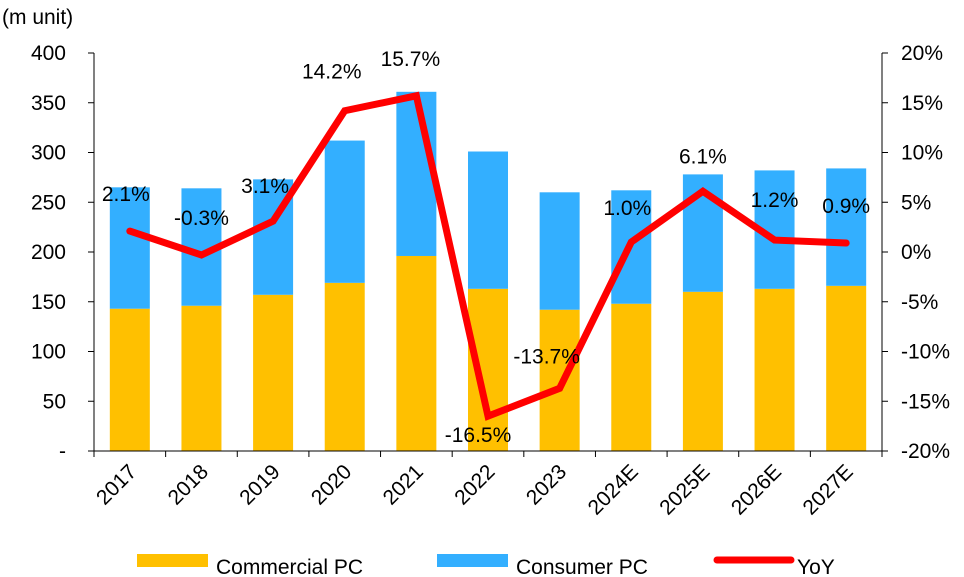 The image size is (964, 577). What do you see at coordinates (344, 211) in the screenshot?
I see `bar-consumer-pc-2020` at bounding box center [344, 211].